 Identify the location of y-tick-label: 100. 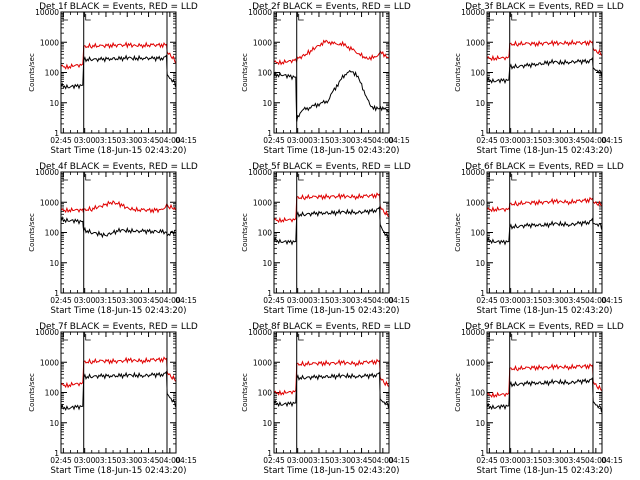
(265, 393).